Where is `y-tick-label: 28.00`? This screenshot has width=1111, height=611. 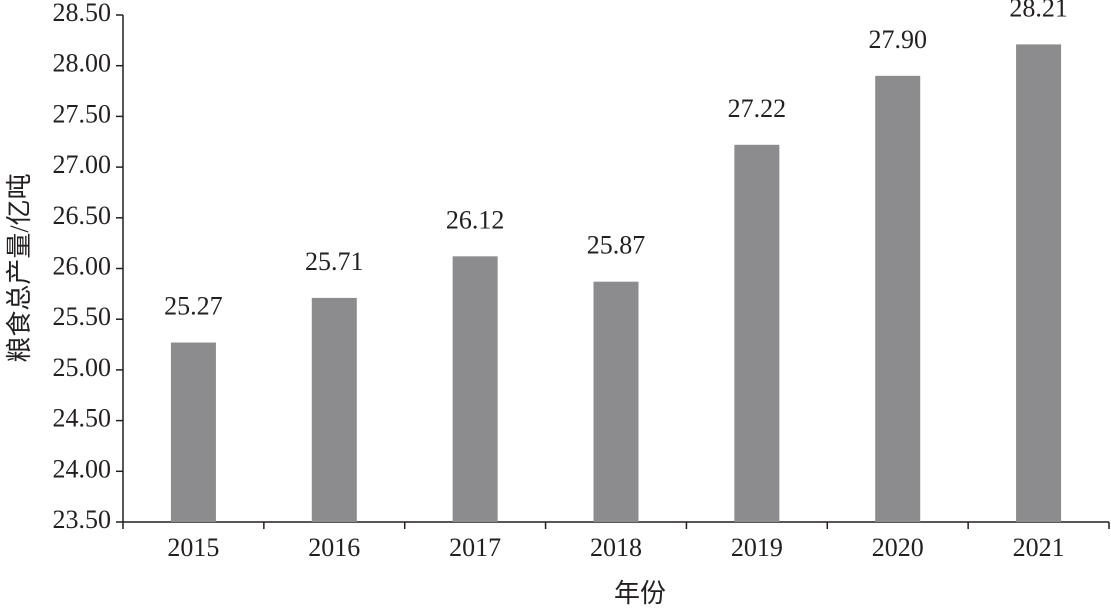
y-tick-label: 28.00 is located at coordinates (82, 63).